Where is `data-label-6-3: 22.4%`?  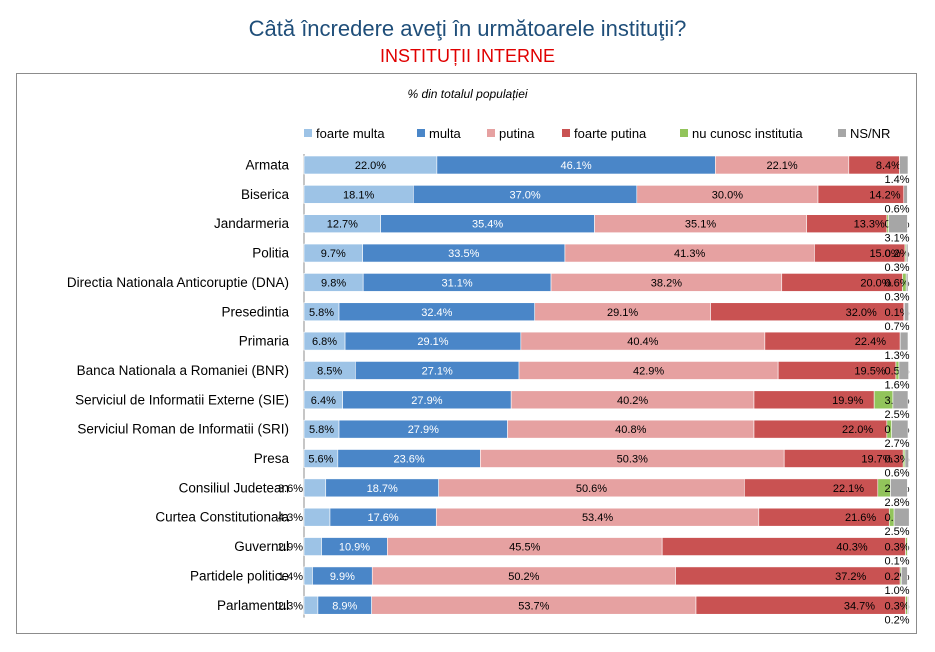
data-label-6-3: 22.4% is located at coordinates (870, 342).